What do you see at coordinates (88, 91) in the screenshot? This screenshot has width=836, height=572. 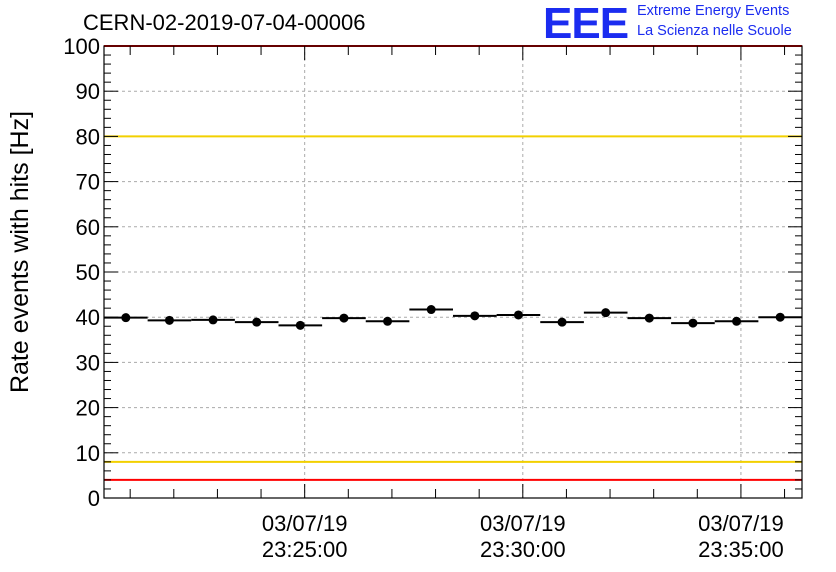 I see `y-tick-label: 90` at bounding box center [88, 91].